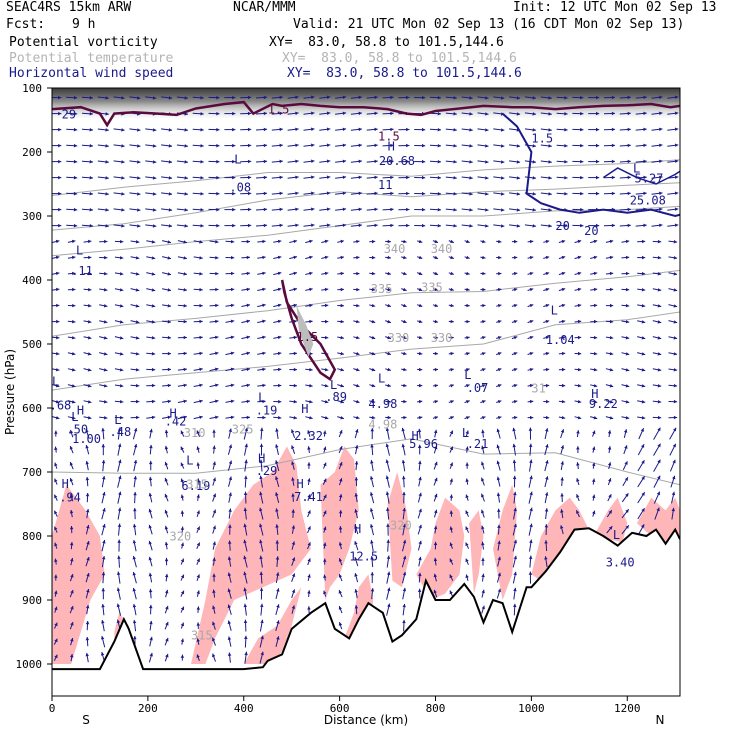 Image resolution: width=740 pixels, height=740 pixels. What do you see at coordinates (121, 432) in the screenshot?
I see `contour-label: .48` at bounding box center [121, 432].